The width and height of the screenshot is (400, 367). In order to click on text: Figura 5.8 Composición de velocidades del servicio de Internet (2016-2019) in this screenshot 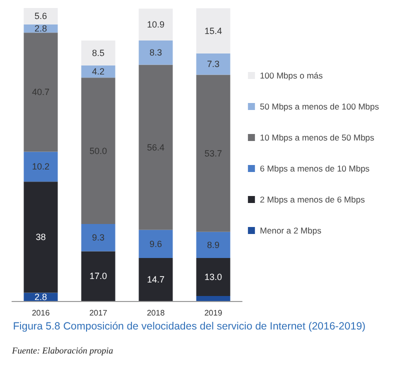, I will do `click(189, 326)`.